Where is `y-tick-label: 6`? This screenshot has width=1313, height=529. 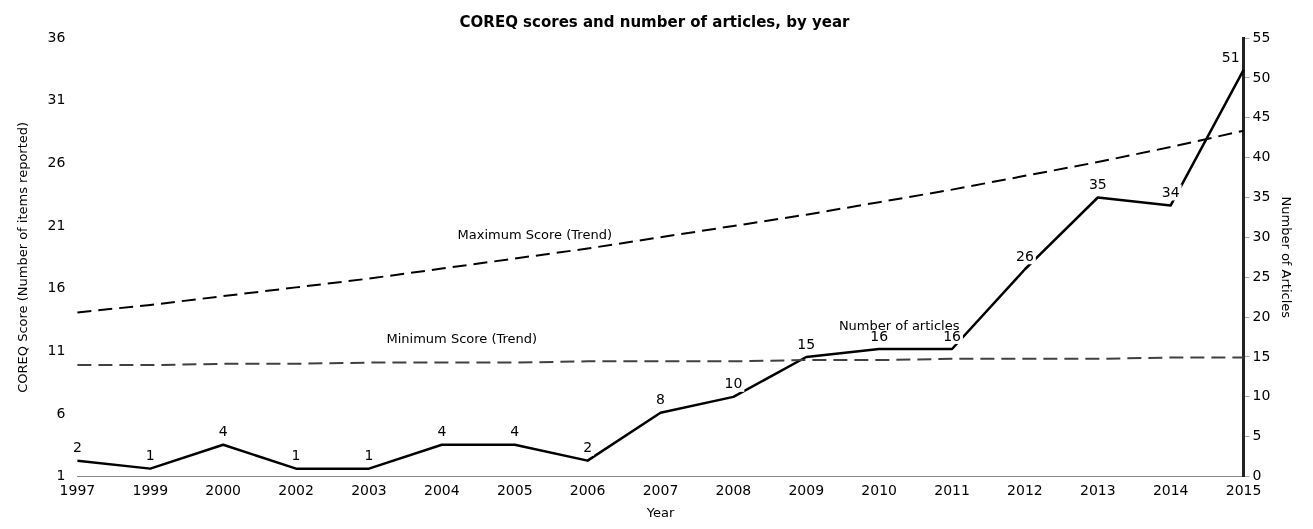 y-tick-label: 6 is located at coordinates (61, 412).